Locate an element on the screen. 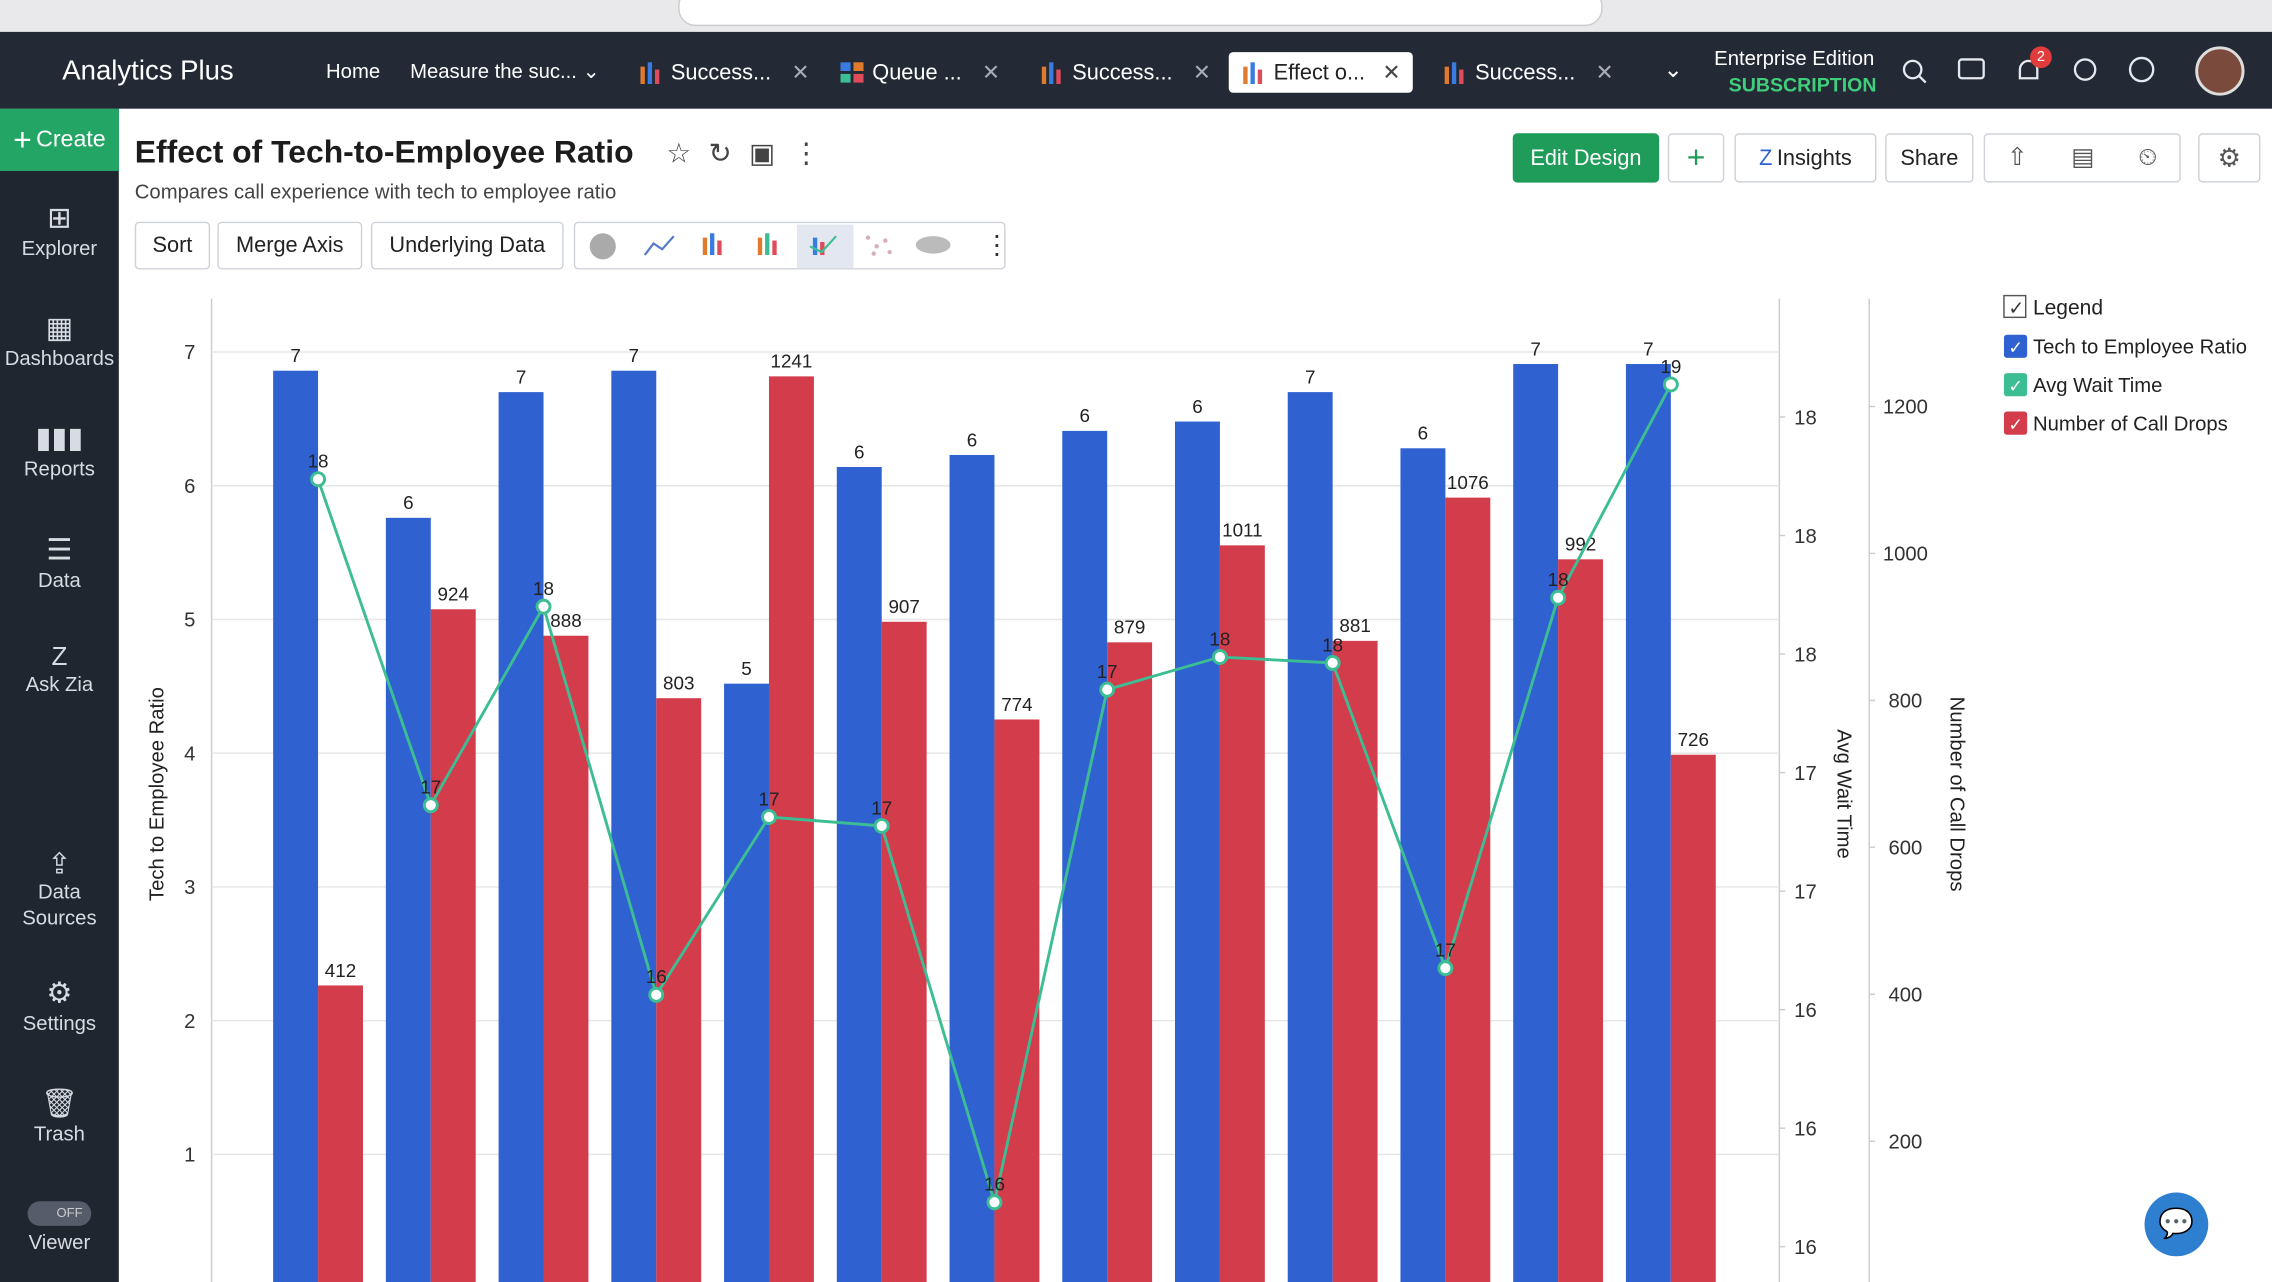 The height and width of the screenshot is (1282, 2272). sidebar-label: Dashboards is located at coordinates (59, 358).